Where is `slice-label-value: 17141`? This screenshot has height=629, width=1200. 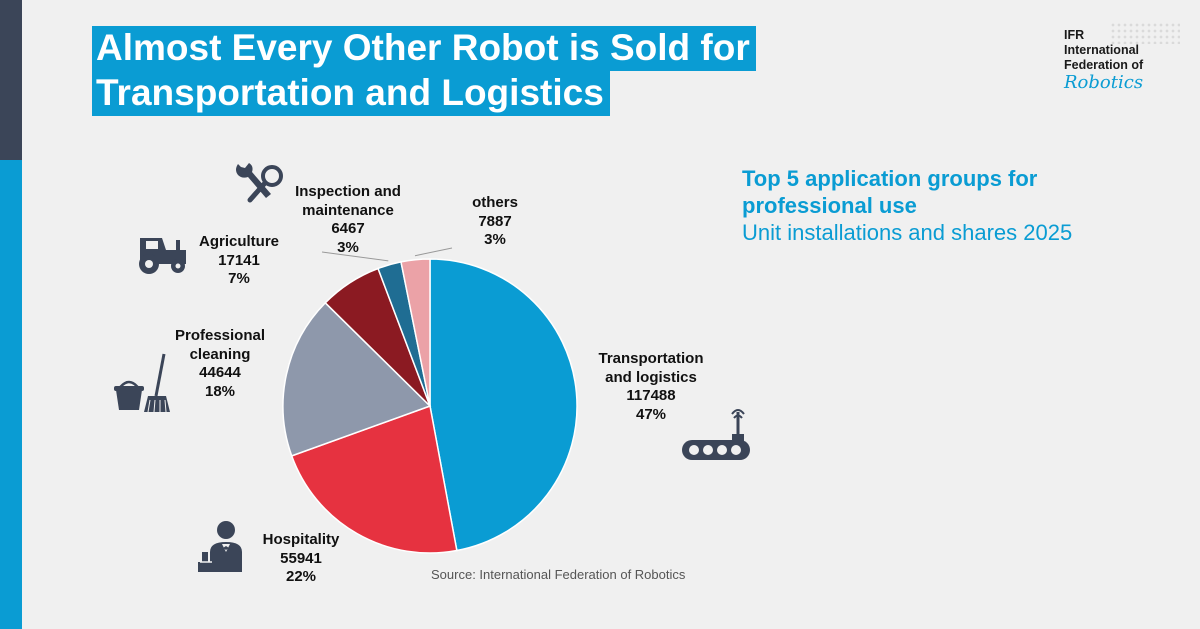
slice-label-value: 17141 is located at coordinates (239, 260).